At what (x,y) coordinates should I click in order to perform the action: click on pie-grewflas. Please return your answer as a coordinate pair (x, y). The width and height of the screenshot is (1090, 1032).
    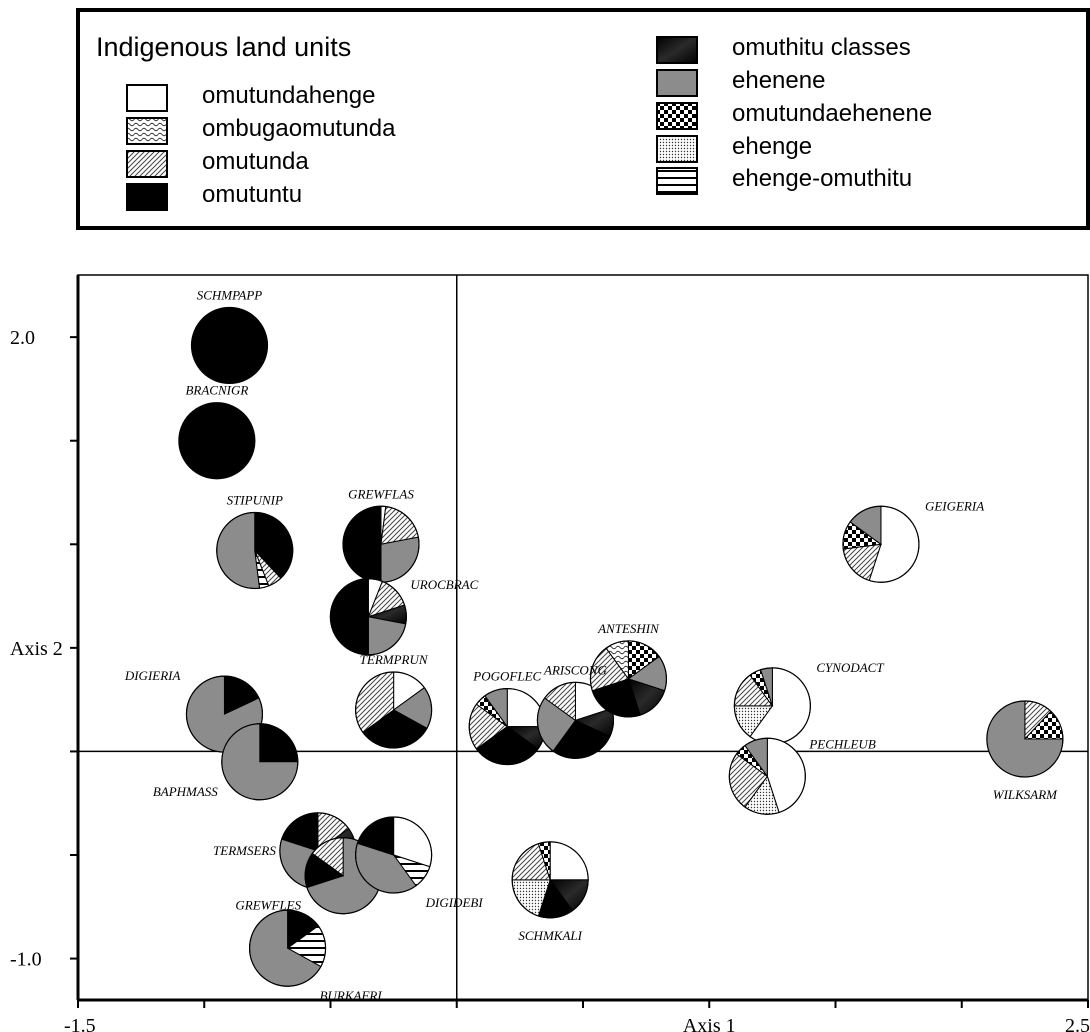
    Looking at the image, I should click on (381, 544).